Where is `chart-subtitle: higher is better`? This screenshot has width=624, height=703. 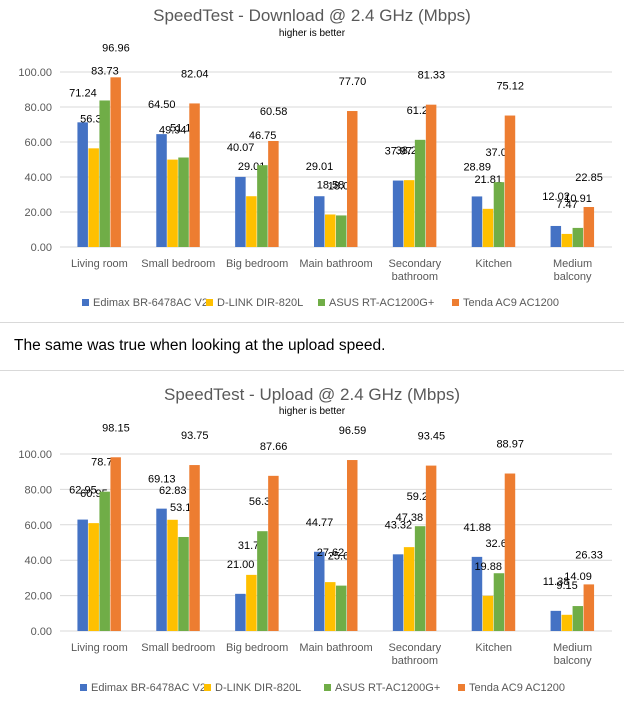
chart-subtitle: higher is better is located at coordinates (312, 411).